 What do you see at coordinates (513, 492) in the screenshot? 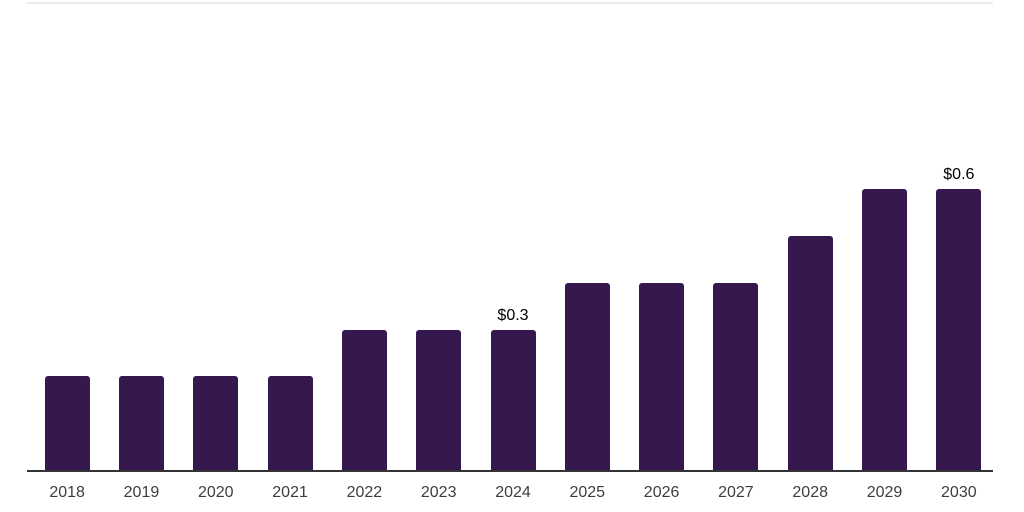
I see `x-axis-tick-label: 2024` at bounding box center [513, 492].